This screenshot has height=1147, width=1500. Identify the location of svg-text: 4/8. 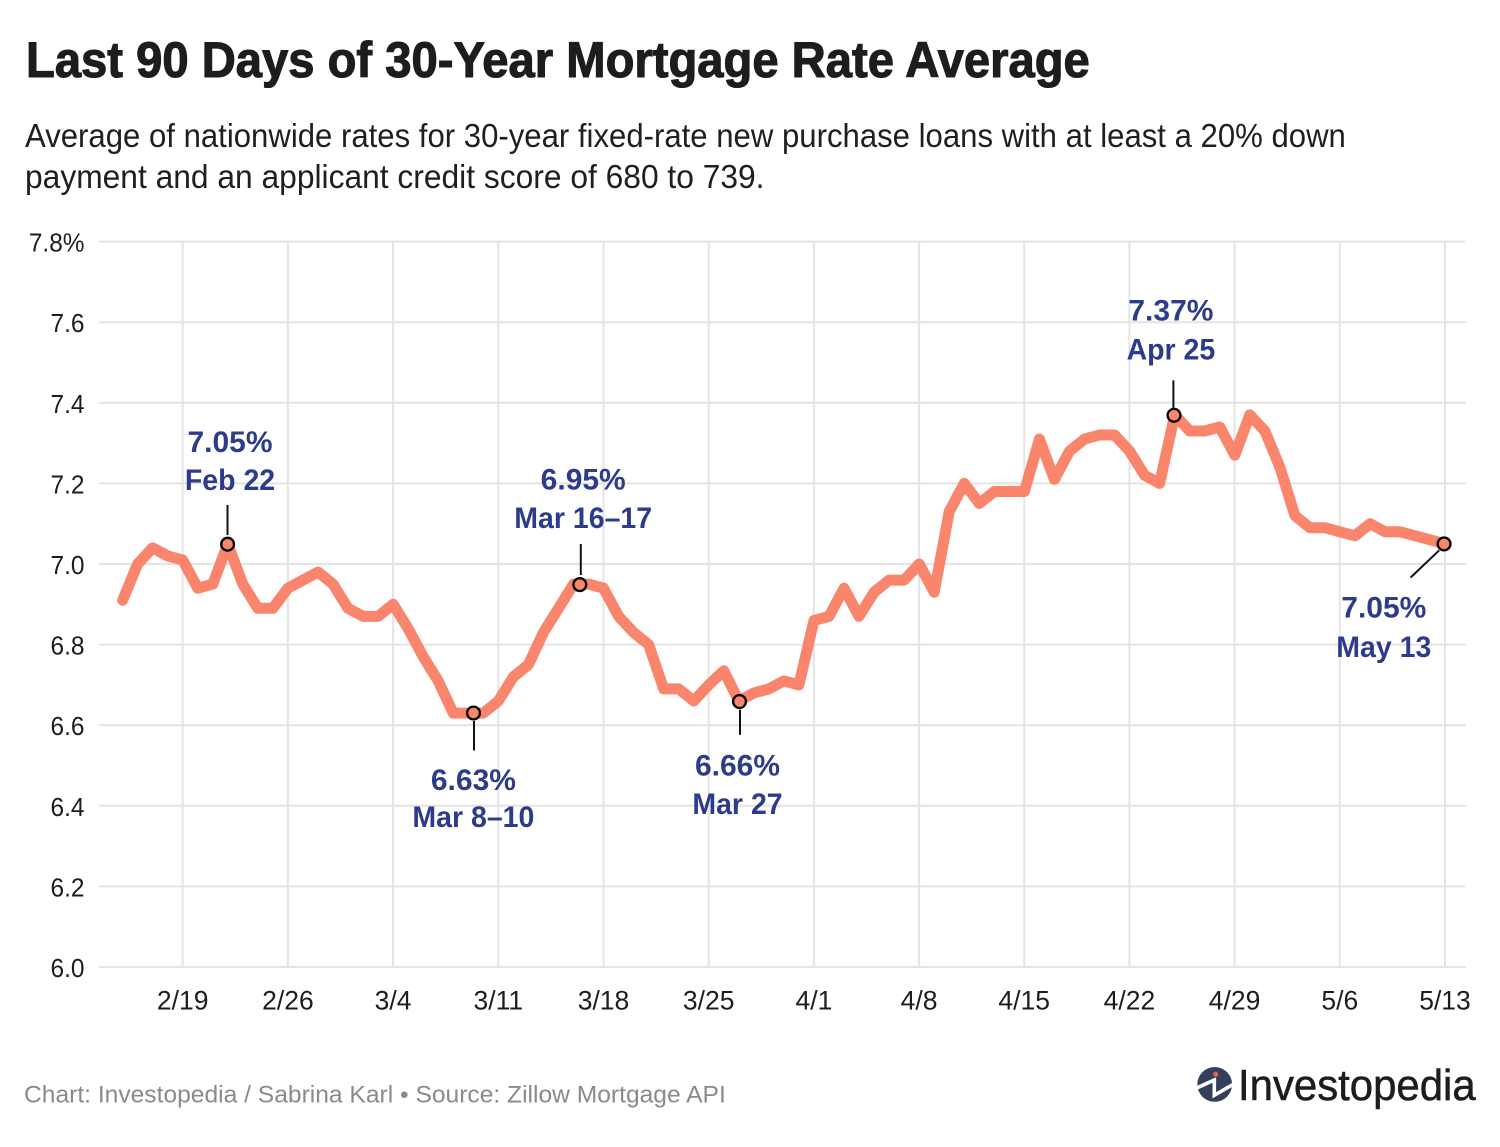
(919, 1001).